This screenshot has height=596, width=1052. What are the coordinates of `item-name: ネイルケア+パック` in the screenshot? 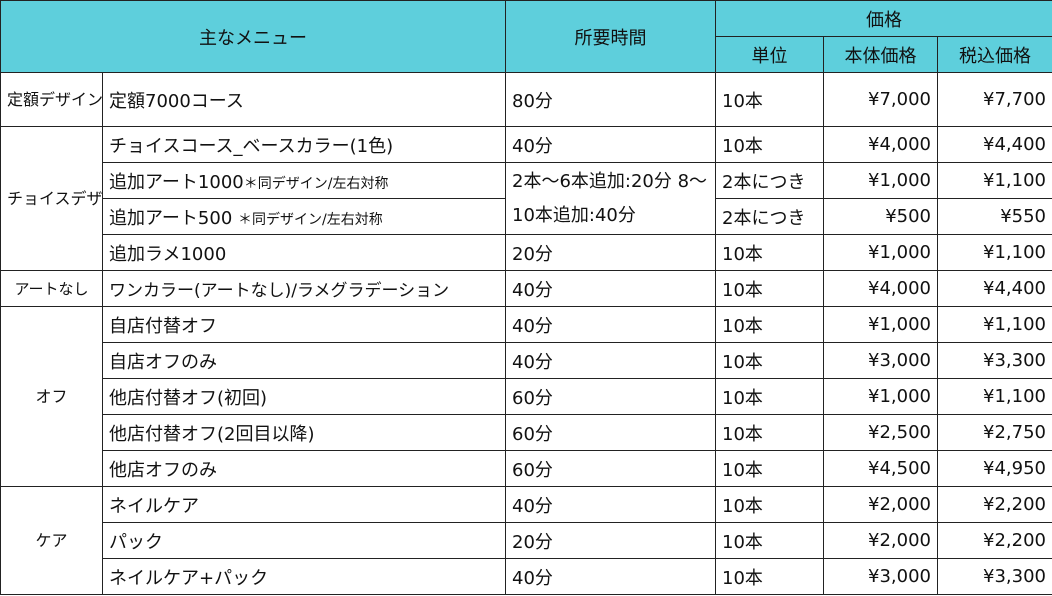 It's located at (304, 576).